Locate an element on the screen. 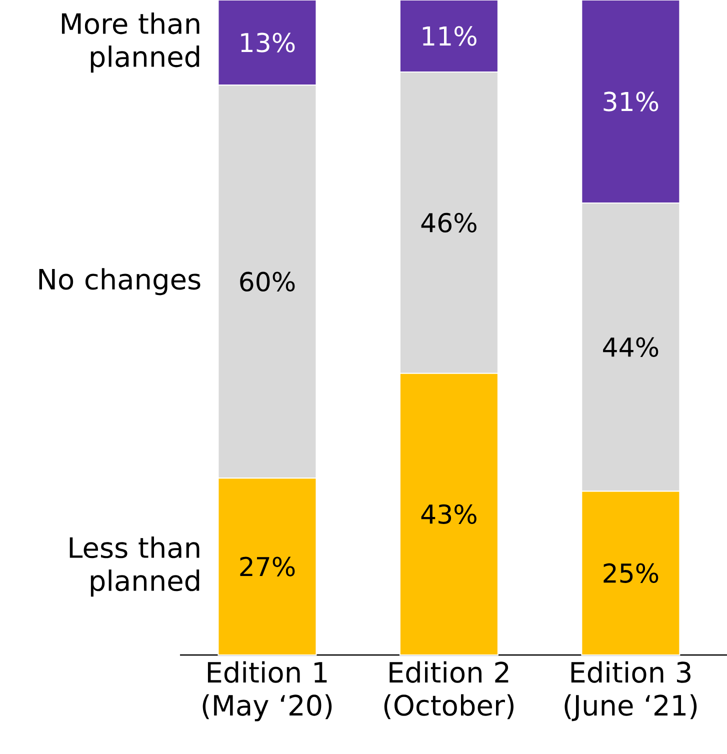 Image resolution: width=727 pixels, height=754 pixels. series-label: Less than planned is located at coordinates (135, 566).